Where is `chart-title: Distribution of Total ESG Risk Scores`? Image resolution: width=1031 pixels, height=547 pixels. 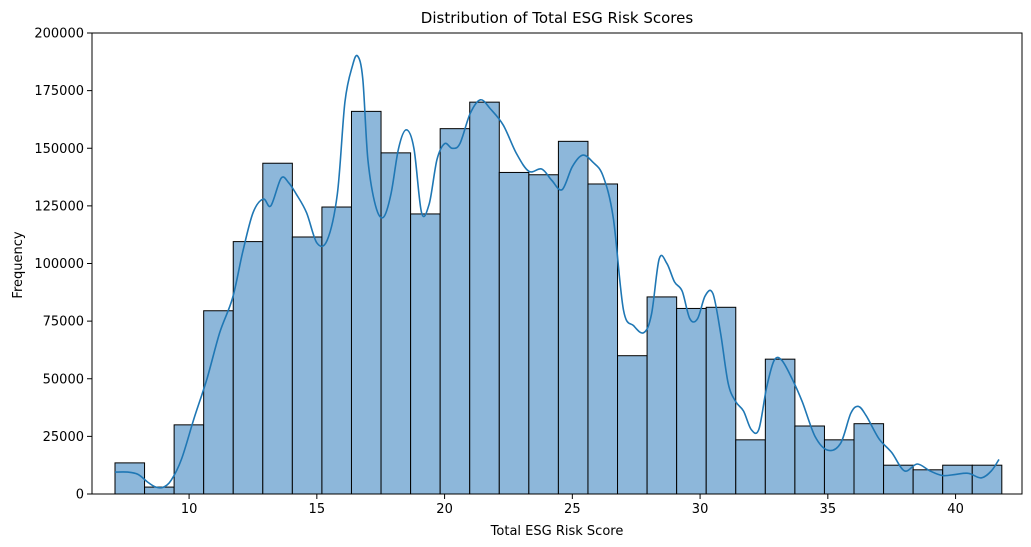
chart-title: Distribution of Total ESG Risk Scores is located at coordinates (557, 18).